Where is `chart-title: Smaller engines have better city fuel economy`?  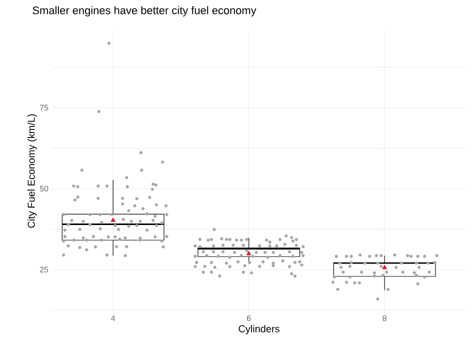 chart-title: Smaller engines have better city fuel economy is located at coordinates (144, 11).